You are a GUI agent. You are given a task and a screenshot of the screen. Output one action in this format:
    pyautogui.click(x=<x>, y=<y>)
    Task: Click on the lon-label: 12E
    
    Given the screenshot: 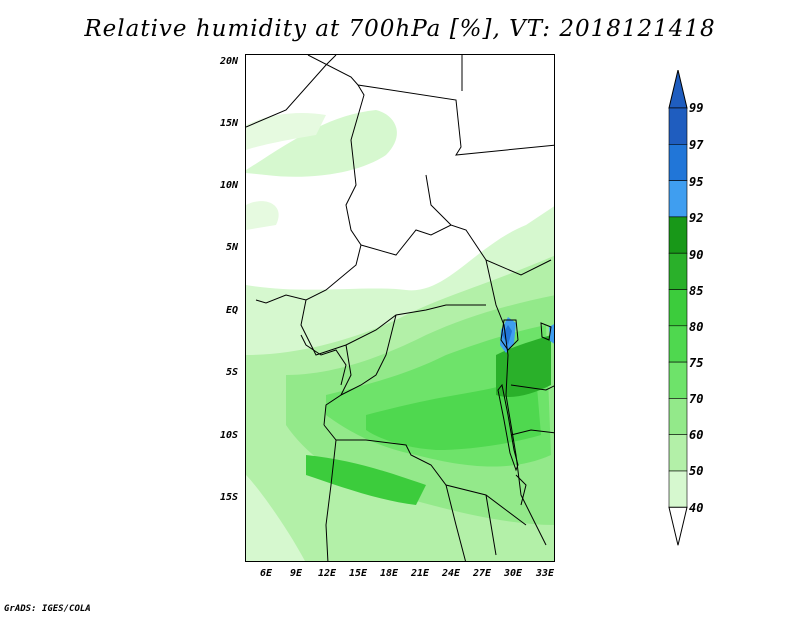 What is the action you would take?
    pyautogui.click(x=327, y=573)
    